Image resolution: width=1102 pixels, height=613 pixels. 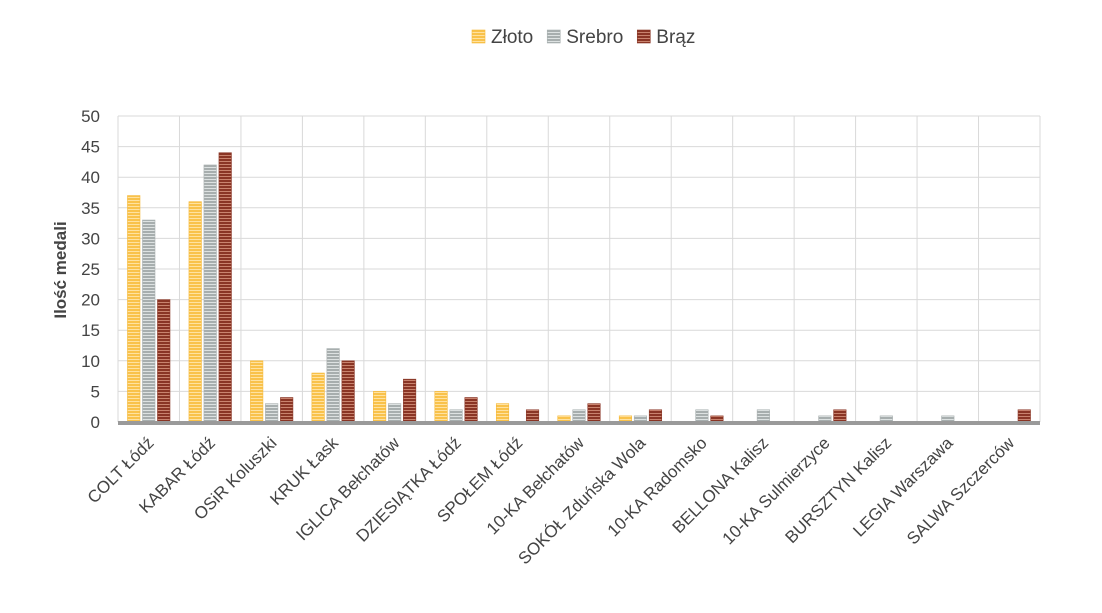 I want to click on bar-braz-colt-lodz, so click(x=164, y=361).